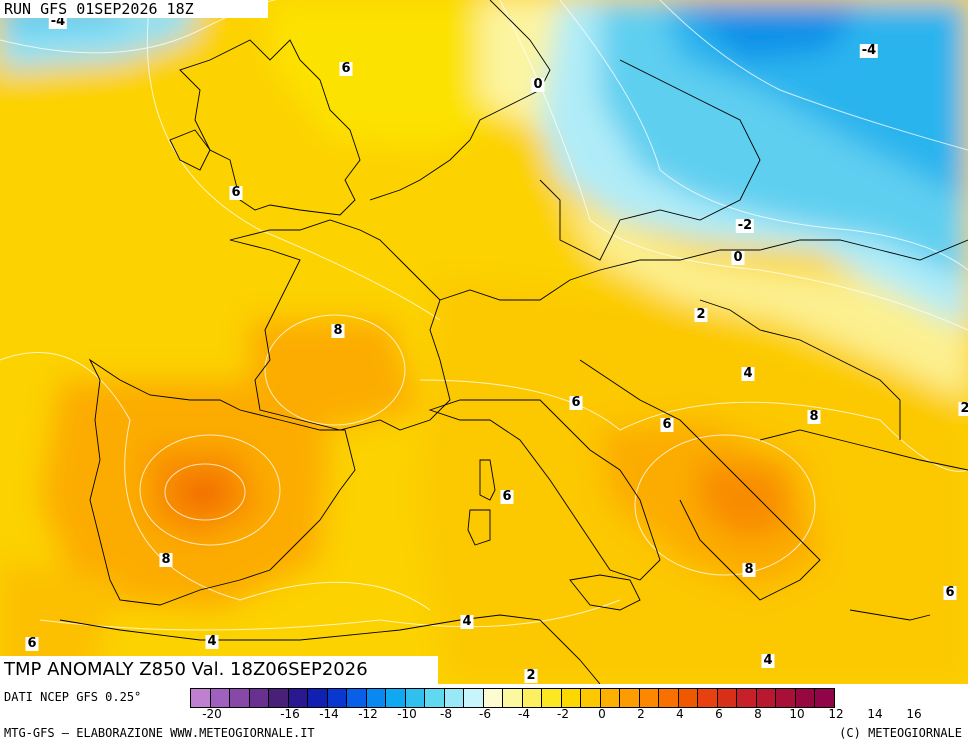 The height and width of the screenshot is (745, 968). I want to click on scale-tick-label: -8, so click(446, 714).